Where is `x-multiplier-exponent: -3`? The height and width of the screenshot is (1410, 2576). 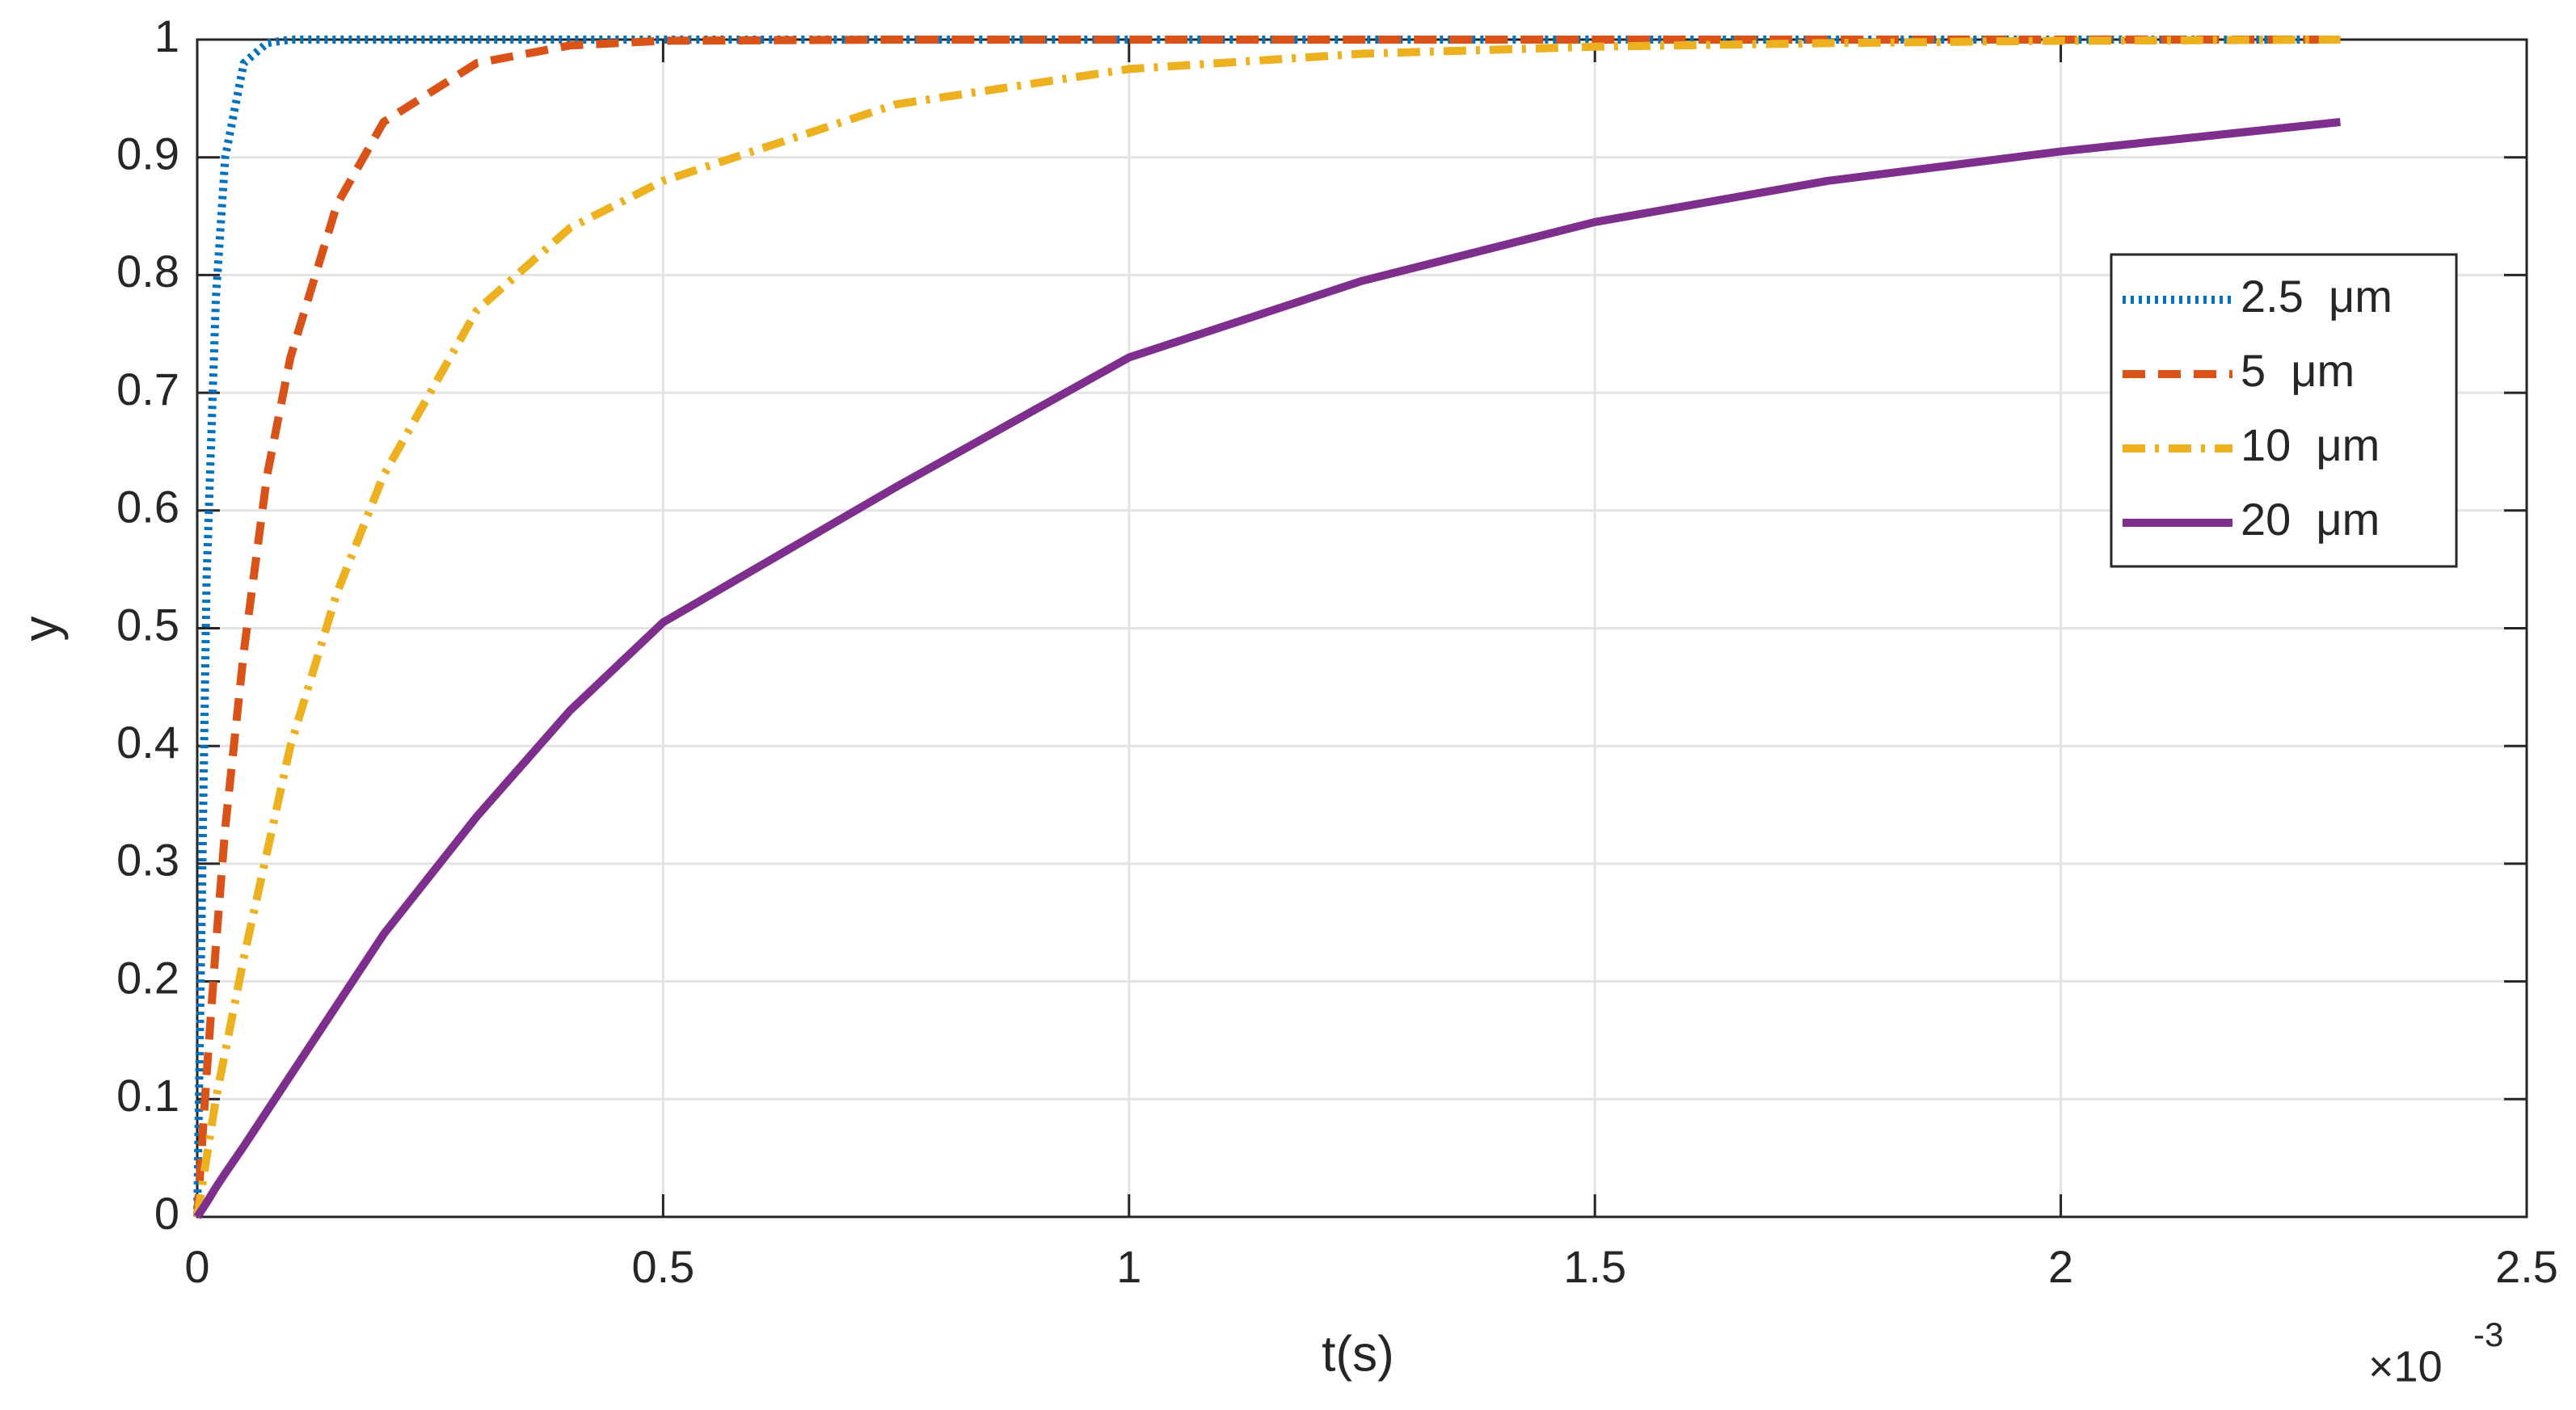
x-multiplier-exponent: -3 is located at coordinates (2488, 1334).